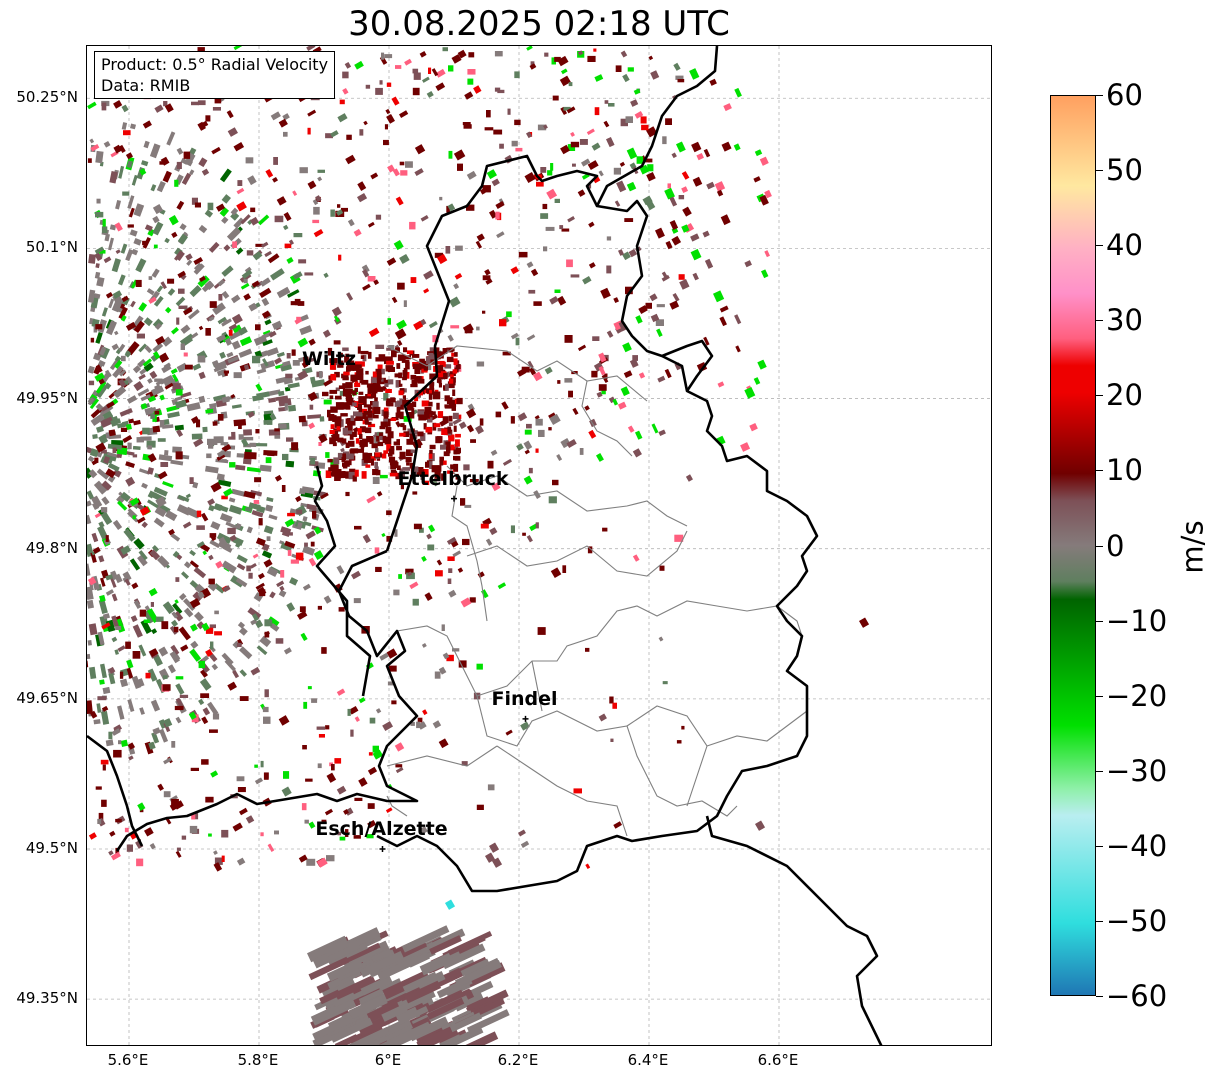 Image resolution: width=1207 pixels, height=1081 pixels. Describe the element at coordinates (1124, 95) in the screenshot. I see `colorbar-tick-label: 60` at that location.